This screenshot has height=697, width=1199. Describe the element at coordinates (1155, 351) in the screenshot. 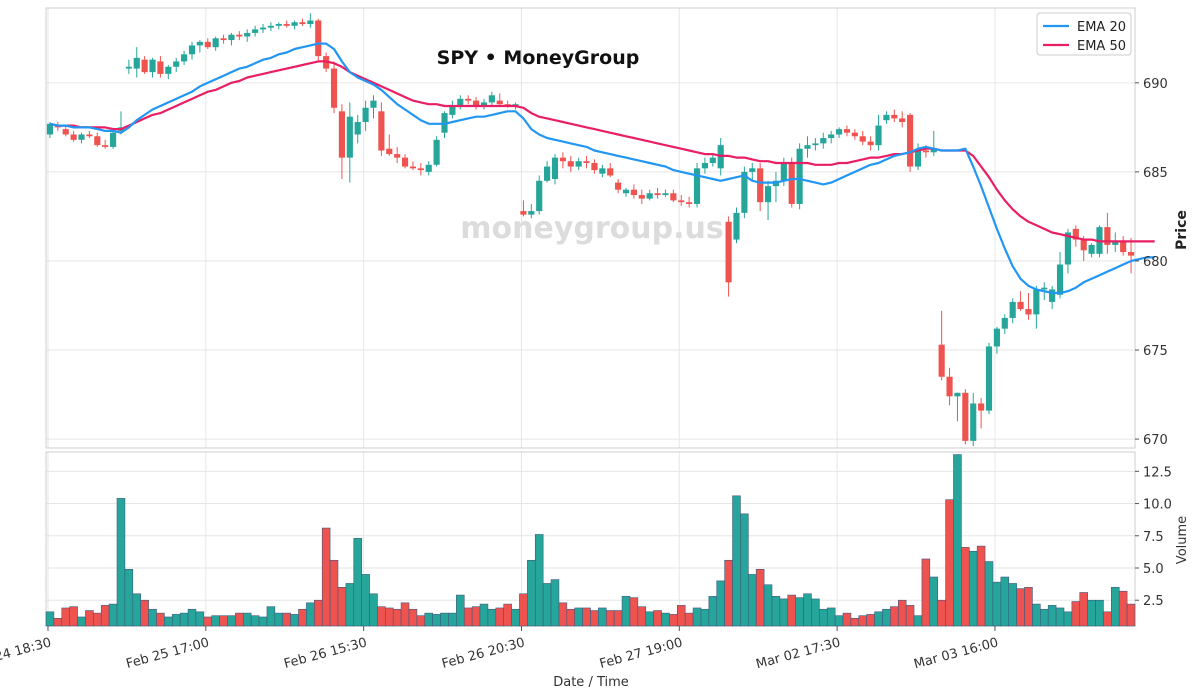

I see `price-tick-label: 675` at that location.